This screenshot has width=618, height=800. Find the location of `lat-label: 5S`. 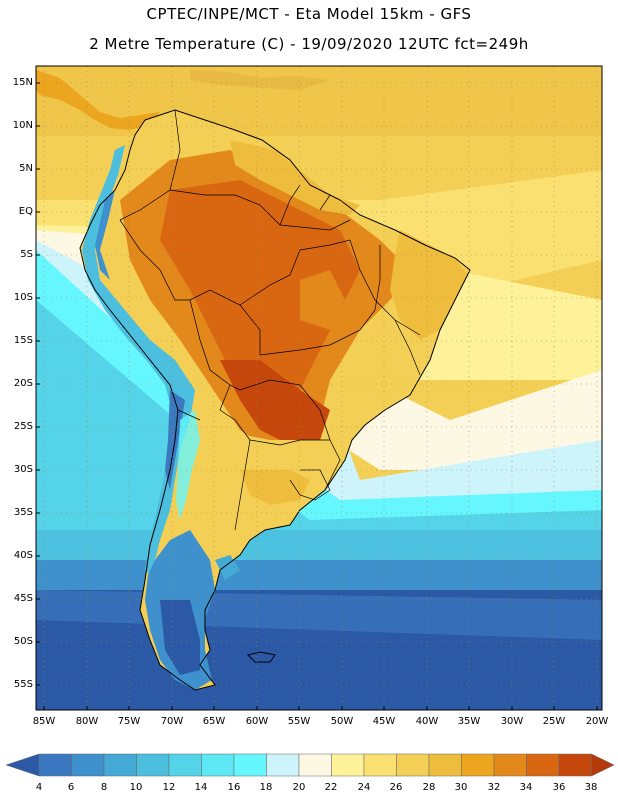

lat-label: 5S is located at coordinates (26, 254).